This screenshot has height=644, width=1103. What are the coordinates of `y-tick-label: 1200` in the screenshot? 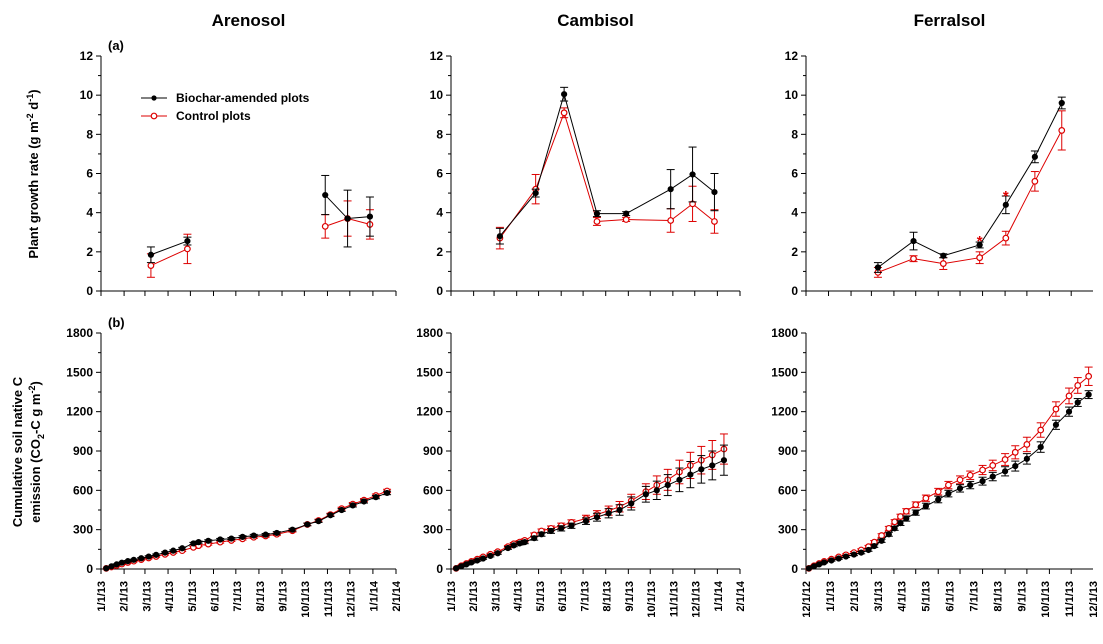 It's located at (784, 412).